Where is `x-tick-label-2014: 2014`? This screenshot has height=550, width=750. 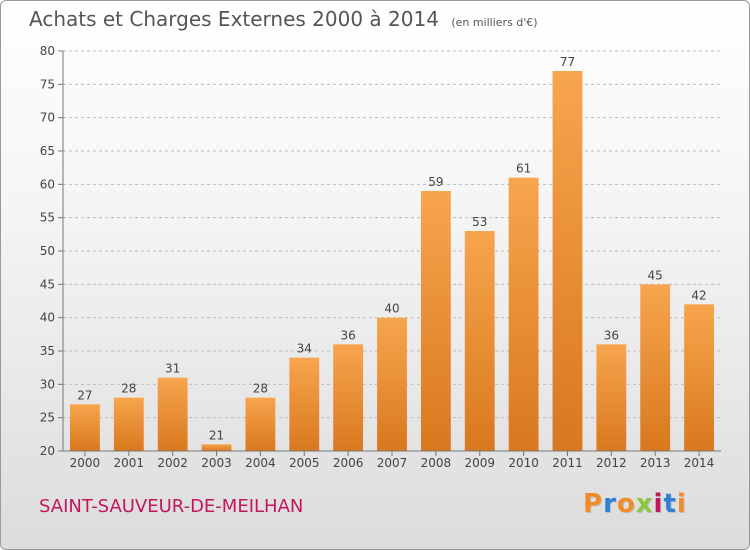
x-tick-label-2014: 2014 is located at coordinates (699, 463).